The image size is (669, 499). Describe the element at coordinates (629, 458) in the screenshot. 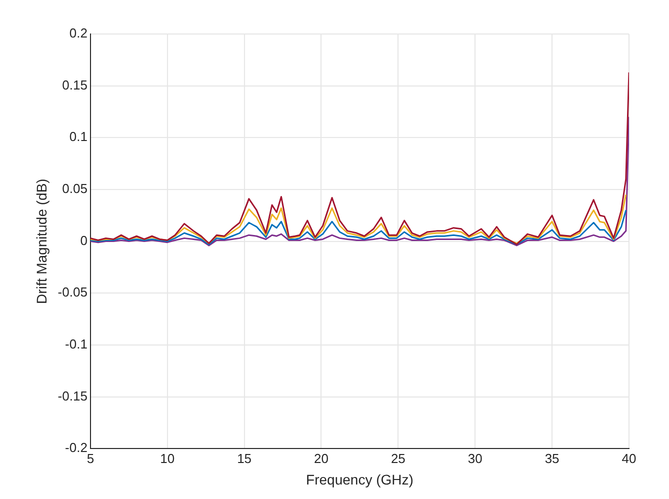

I see `x-tick-label: 40` at that location.